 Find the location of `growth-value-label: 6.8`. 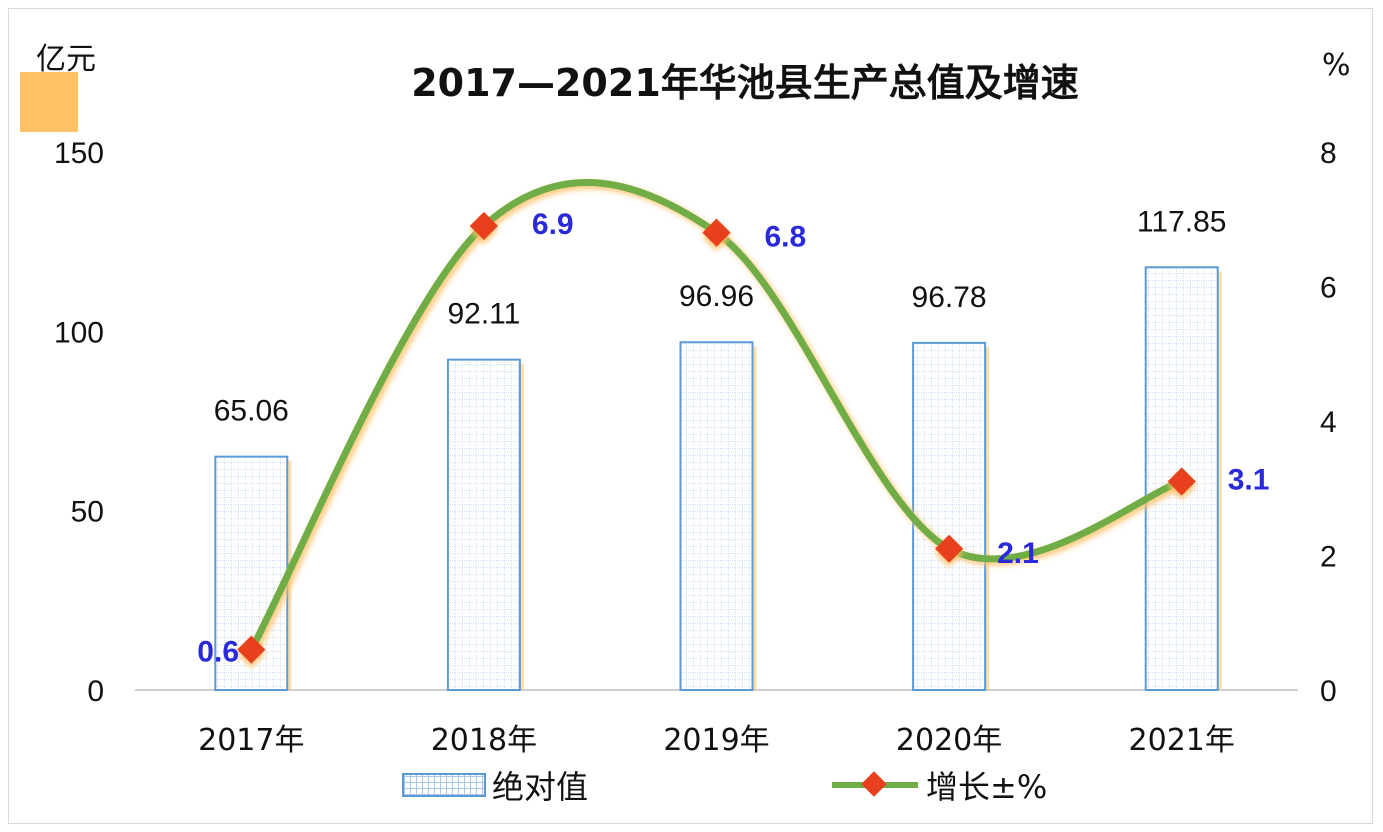

growth-value-label: 6.8 is located at coordinates (786, 237).